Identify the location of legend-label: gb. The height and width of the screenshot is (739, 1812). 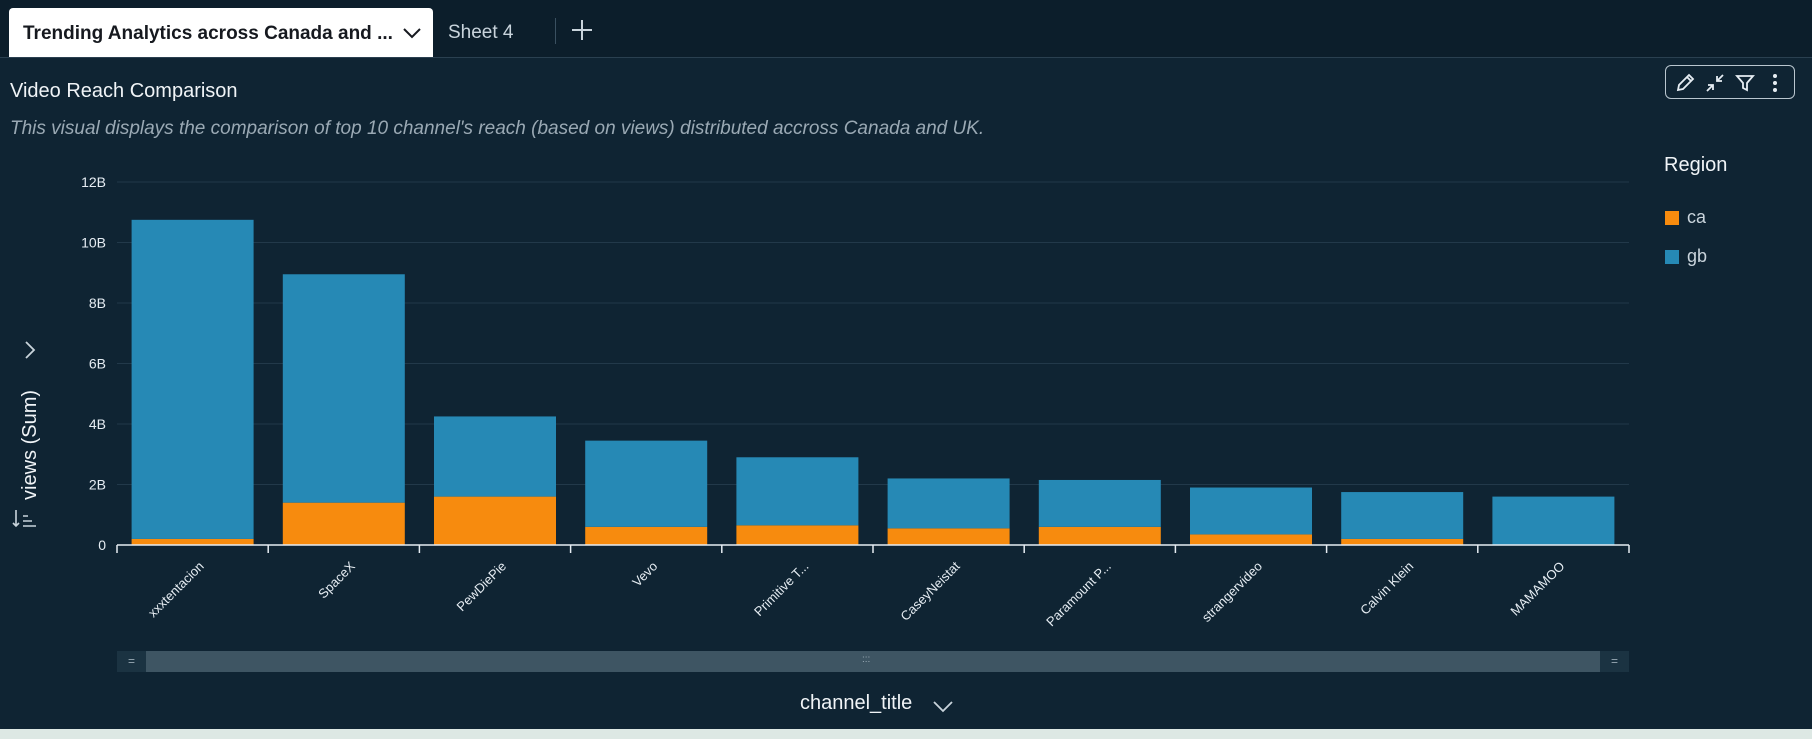
(1697, 256).